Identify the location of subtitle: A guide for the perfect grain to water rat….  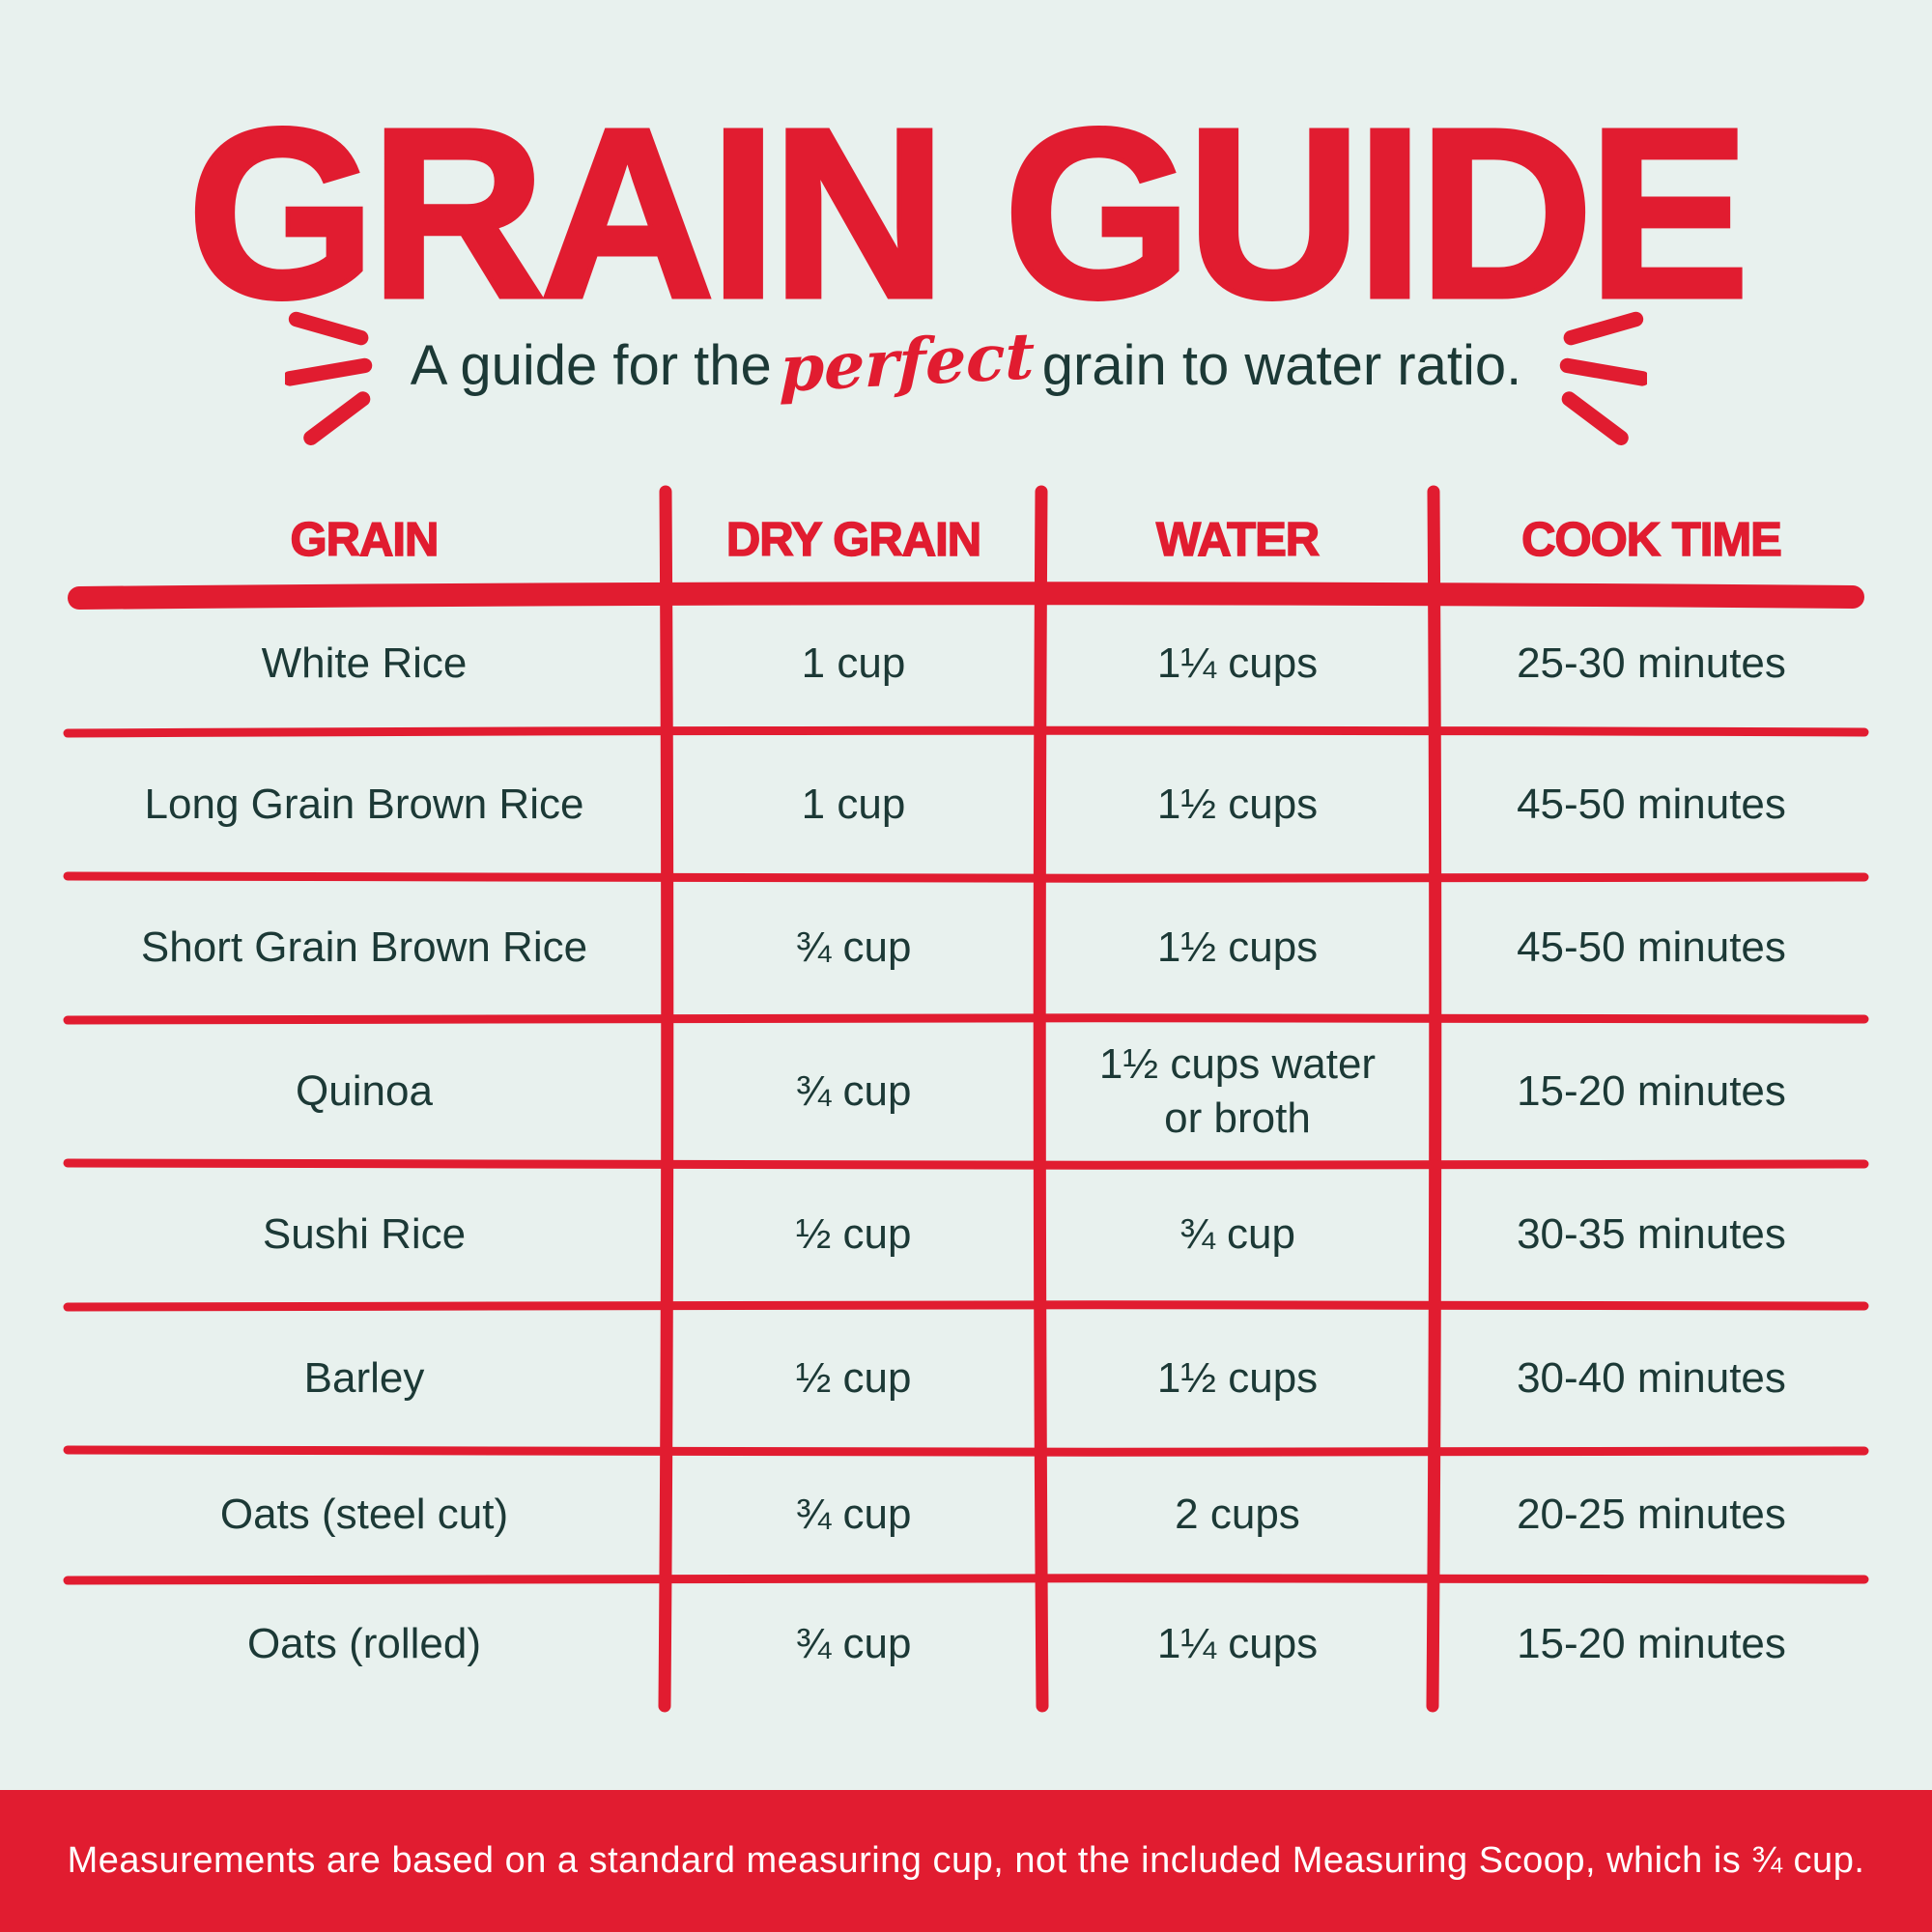
(966, 362).